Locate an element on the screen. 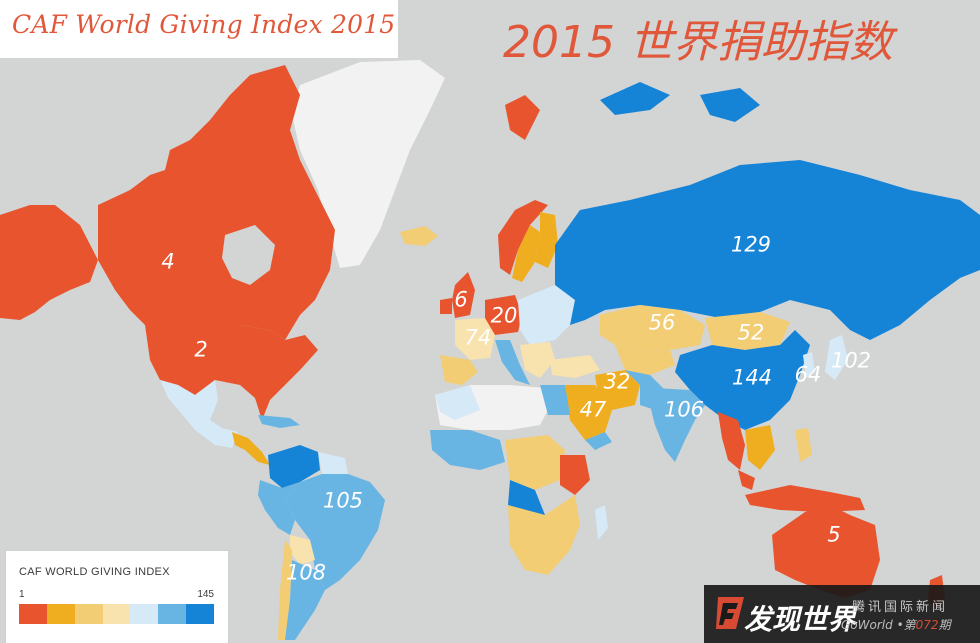 The image size is (980, 643). rank-label-iran: 32 is located at coordinates (617, 381).